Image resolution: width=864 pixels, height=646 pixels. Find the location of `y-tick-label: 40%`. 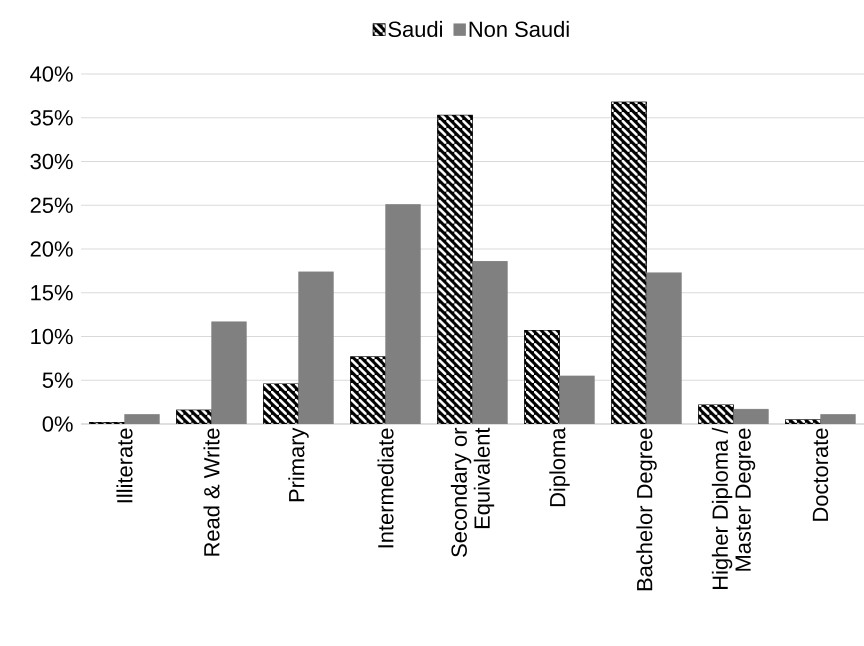

y-tick-label: 40% is located at coordinates (51, 74).